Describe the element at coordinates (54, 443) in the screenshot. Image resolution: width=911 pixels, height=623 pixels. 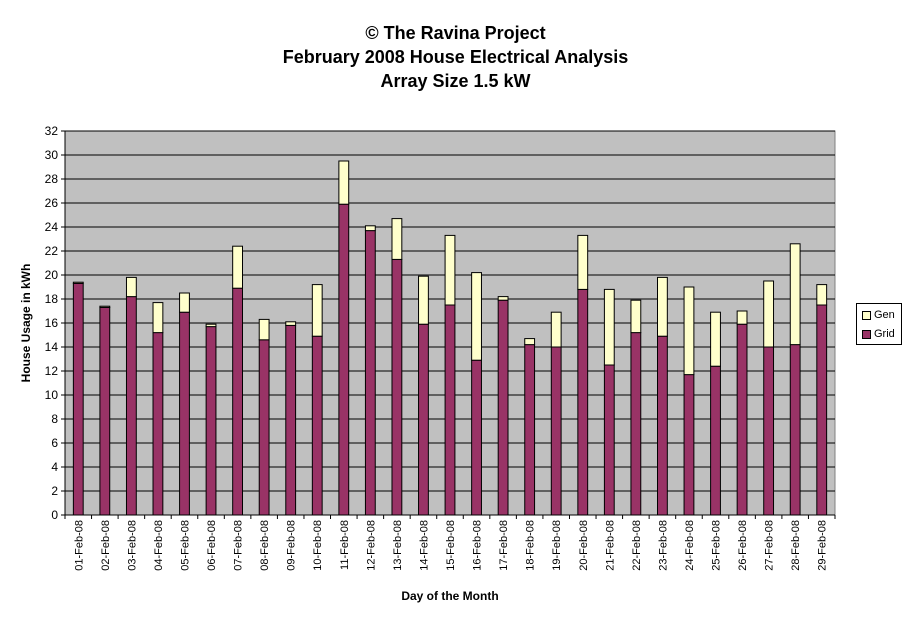
I see `y-tick-label: 6` at that location.